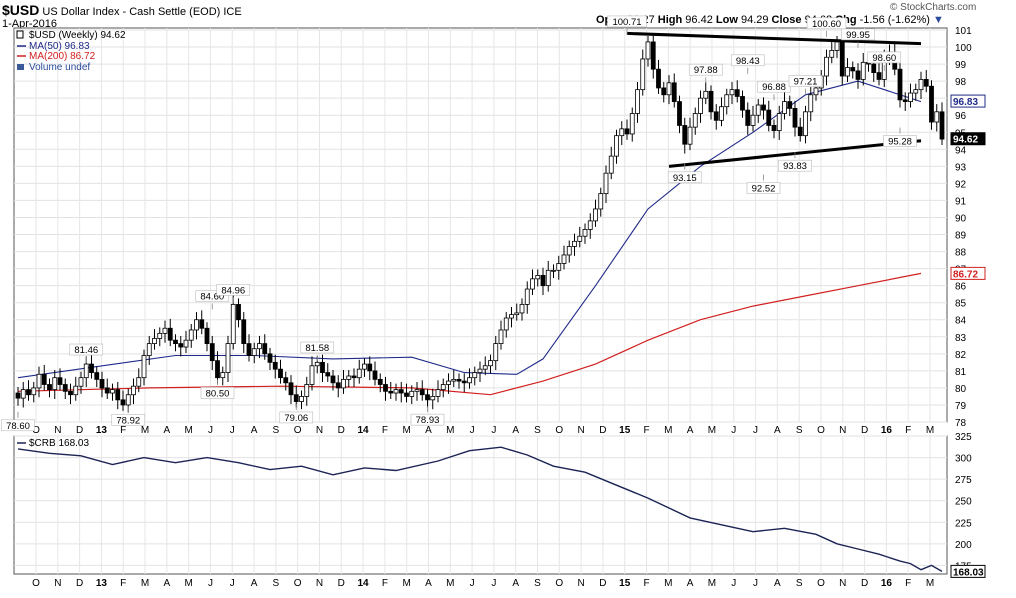 This screenshot has height=598, width=1016. I want to click on annotation-label: 78.92, so click(128, 420).